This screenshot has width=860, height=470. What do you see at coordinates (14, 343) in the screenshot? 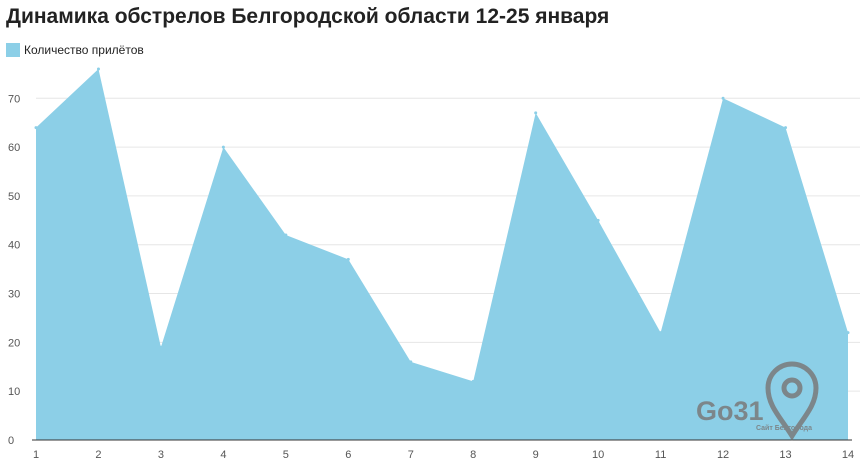
I see `y-tick-label-20: 20` at bounding box center [14, 343].